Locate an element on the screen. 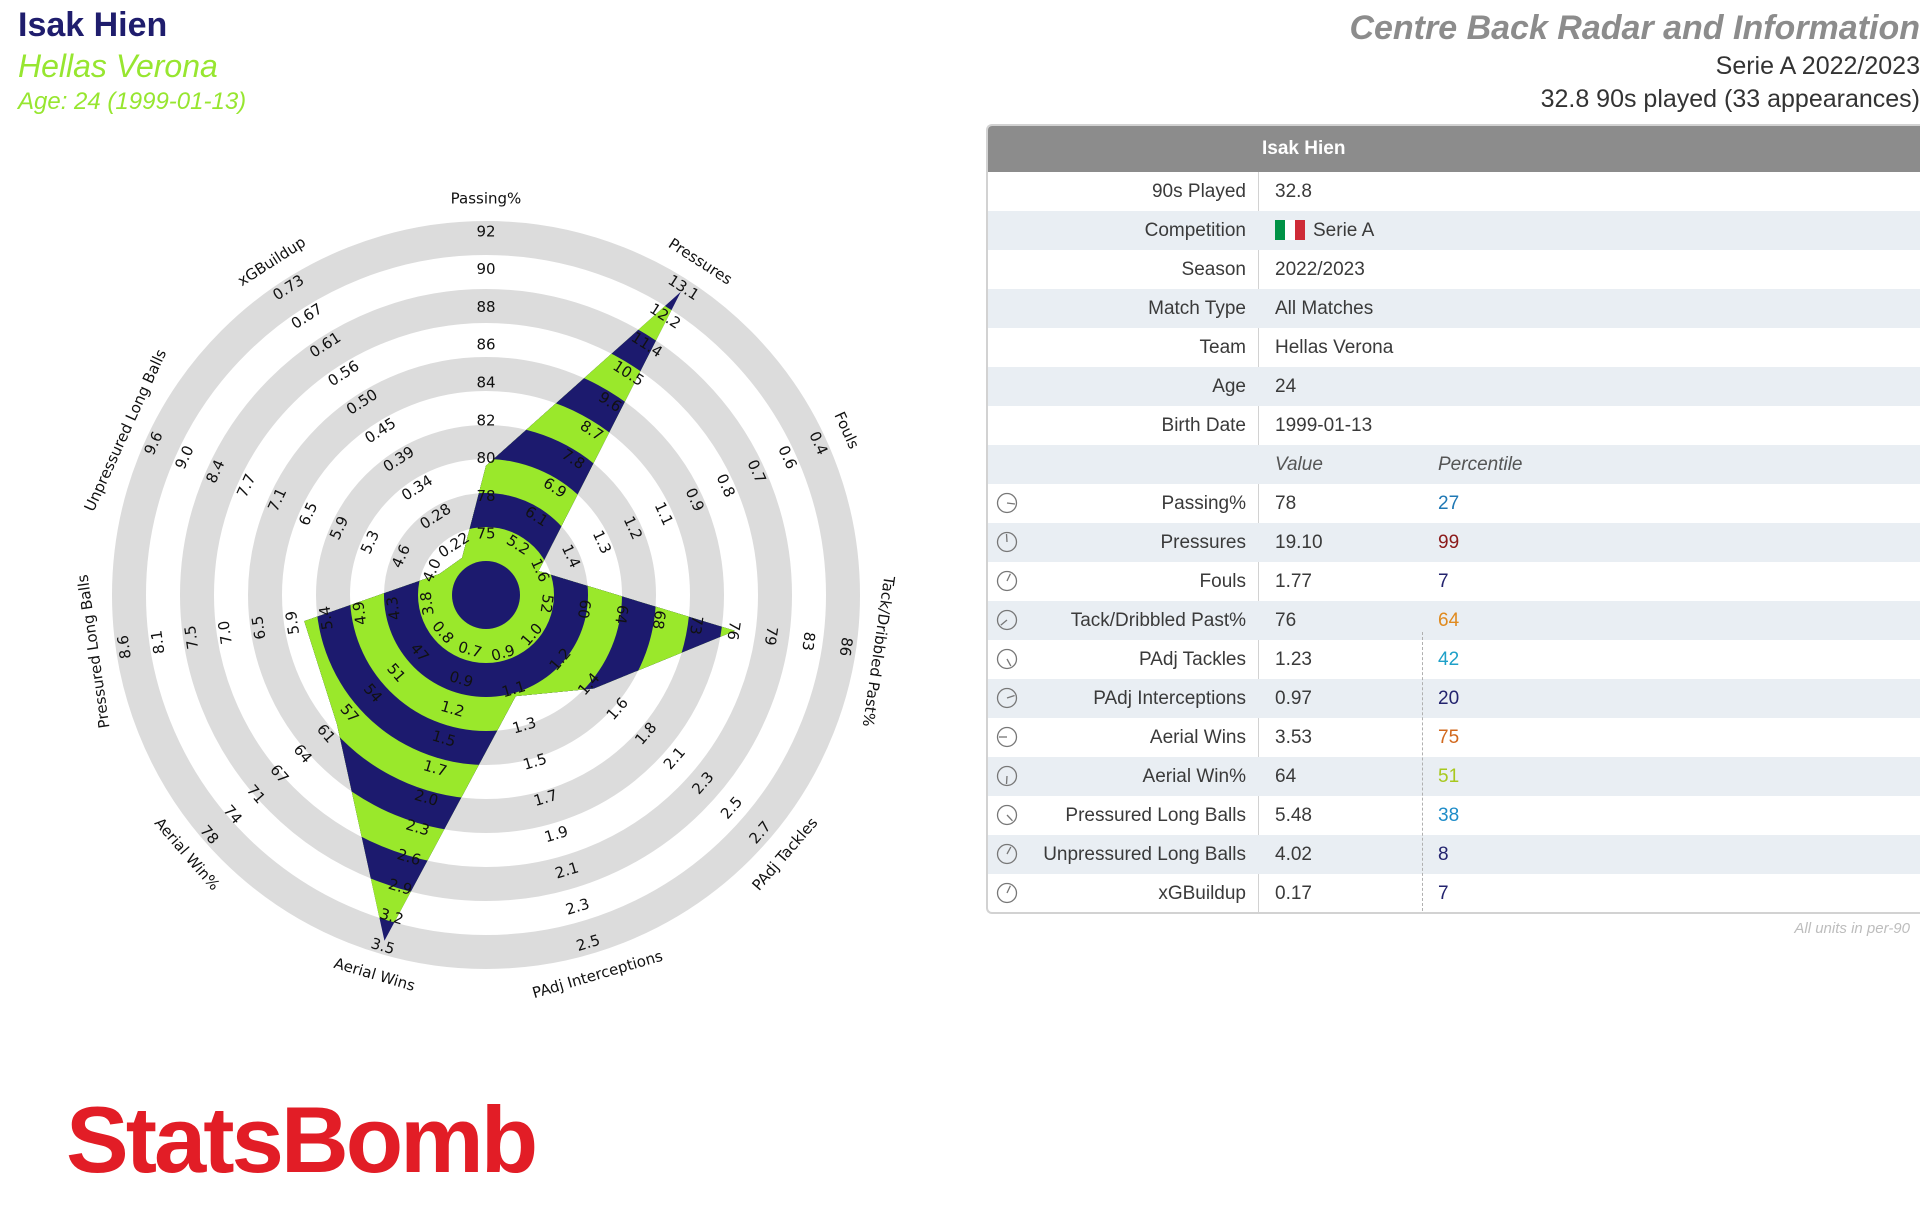 This screenshot has width=1920, height=1218. stat-label: PAdj Interceptions is located at coordinates (1169, 698).